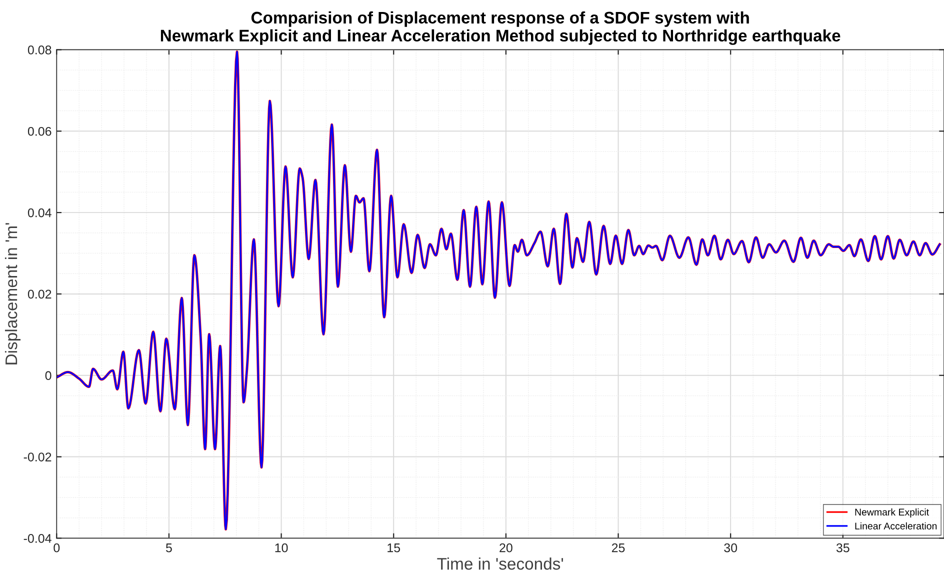 The width and height of the screenshot is (944, 585). Describe the element at coordinates (500, 28) in the screenshot. I see `chart-title: Comparision of Displacement response of a SDOF system with Newmark Explicit and Linear Acceleration Method subjected to Northridge earthquake` at that location.